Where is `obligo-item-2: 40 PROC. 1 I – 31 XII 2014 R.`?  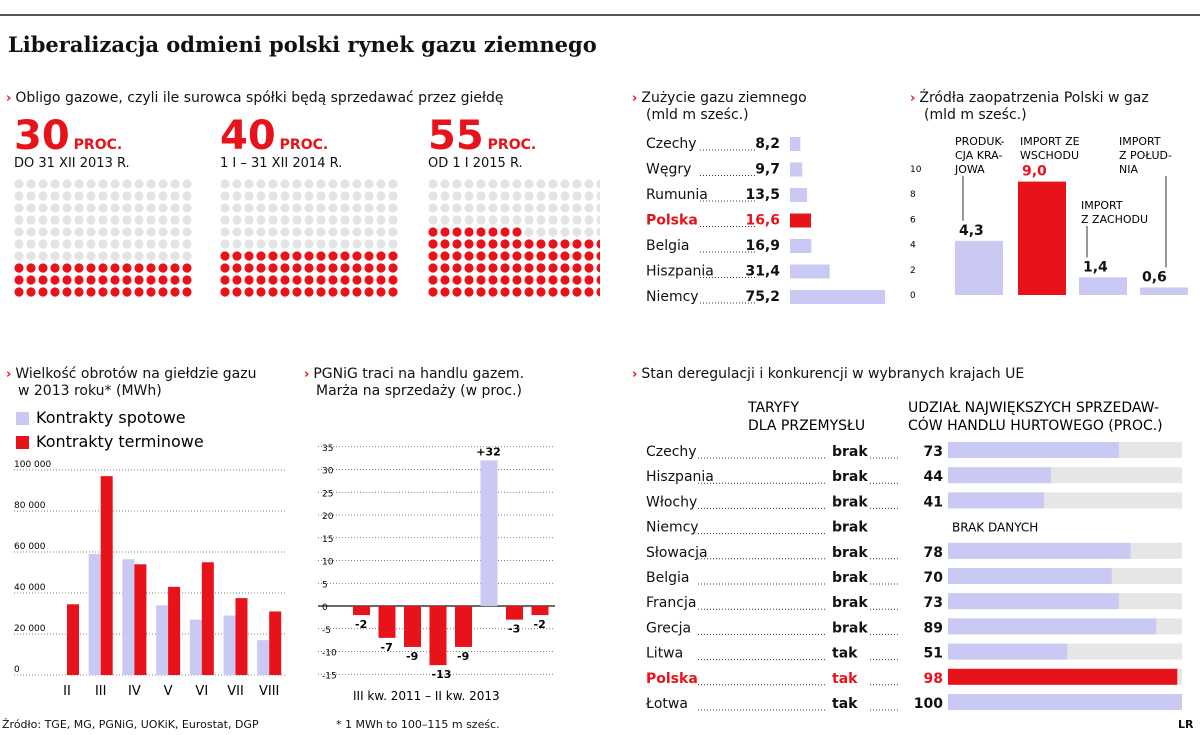 obligo-item-2: 40 PROC. 1 I – 31 XII 2014 R. is located at coordinates (281, 143).